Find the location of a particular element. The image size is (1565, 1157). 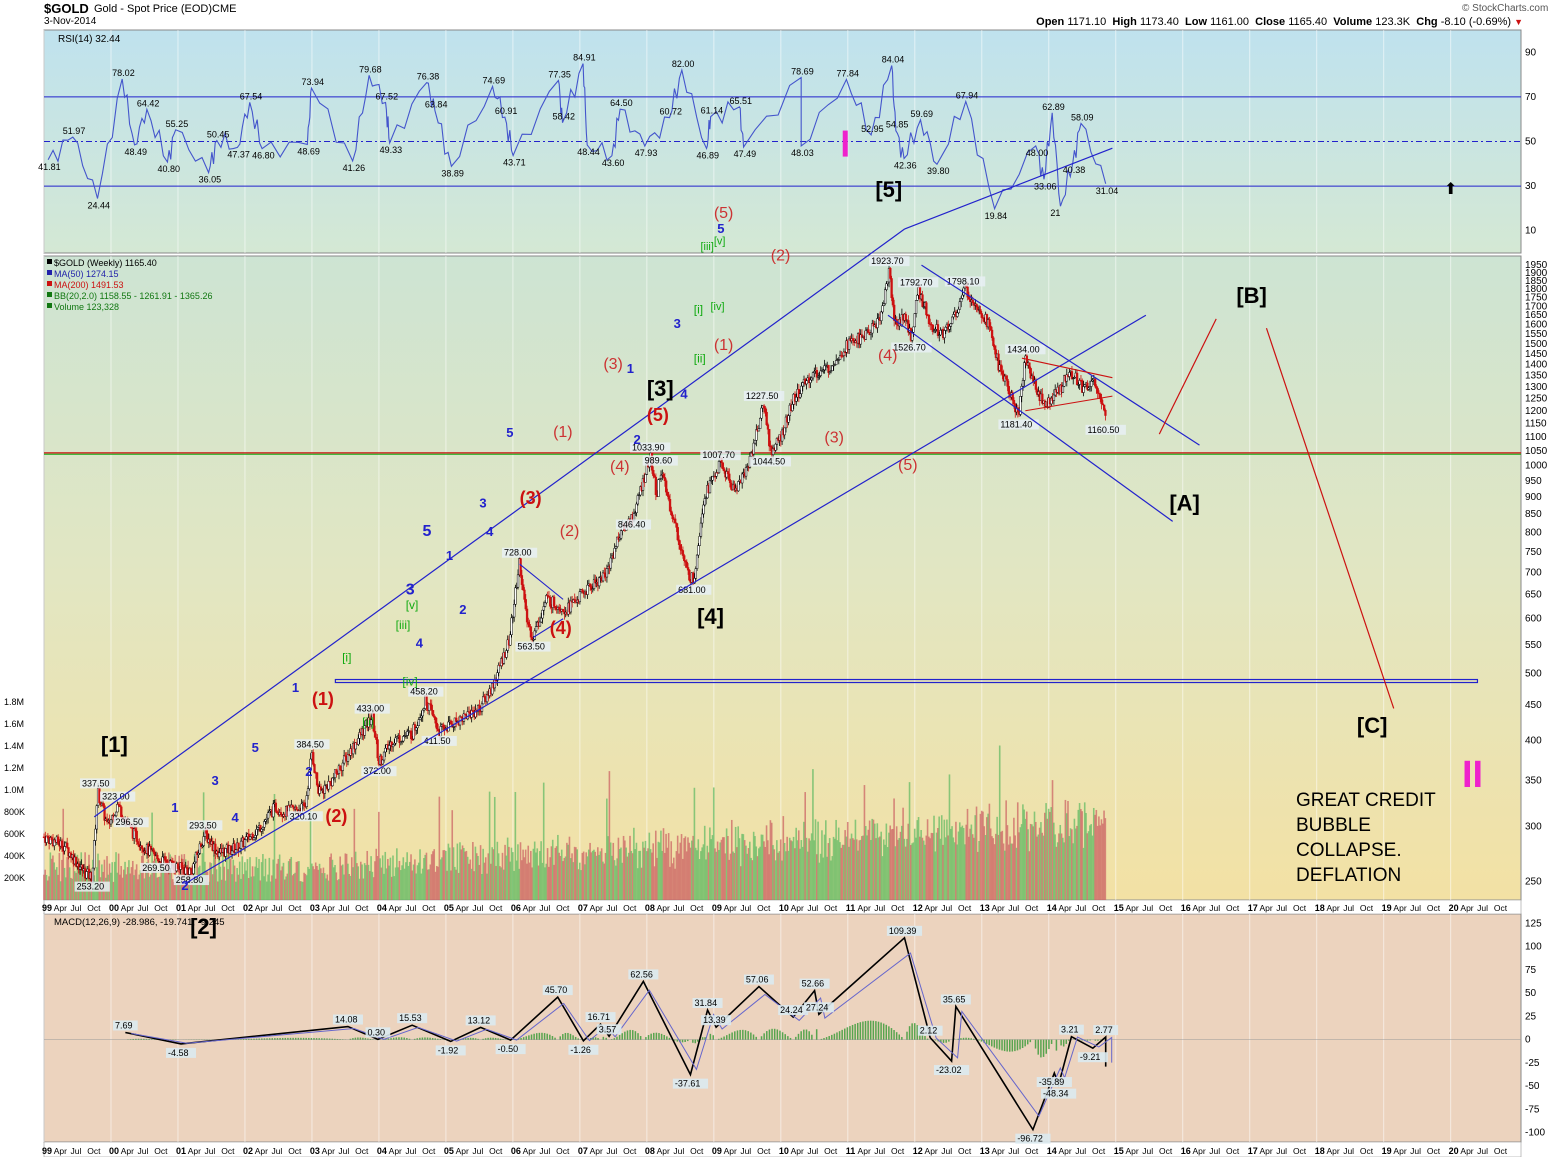

wave-label: (4) is located at coordinates (620, 467).